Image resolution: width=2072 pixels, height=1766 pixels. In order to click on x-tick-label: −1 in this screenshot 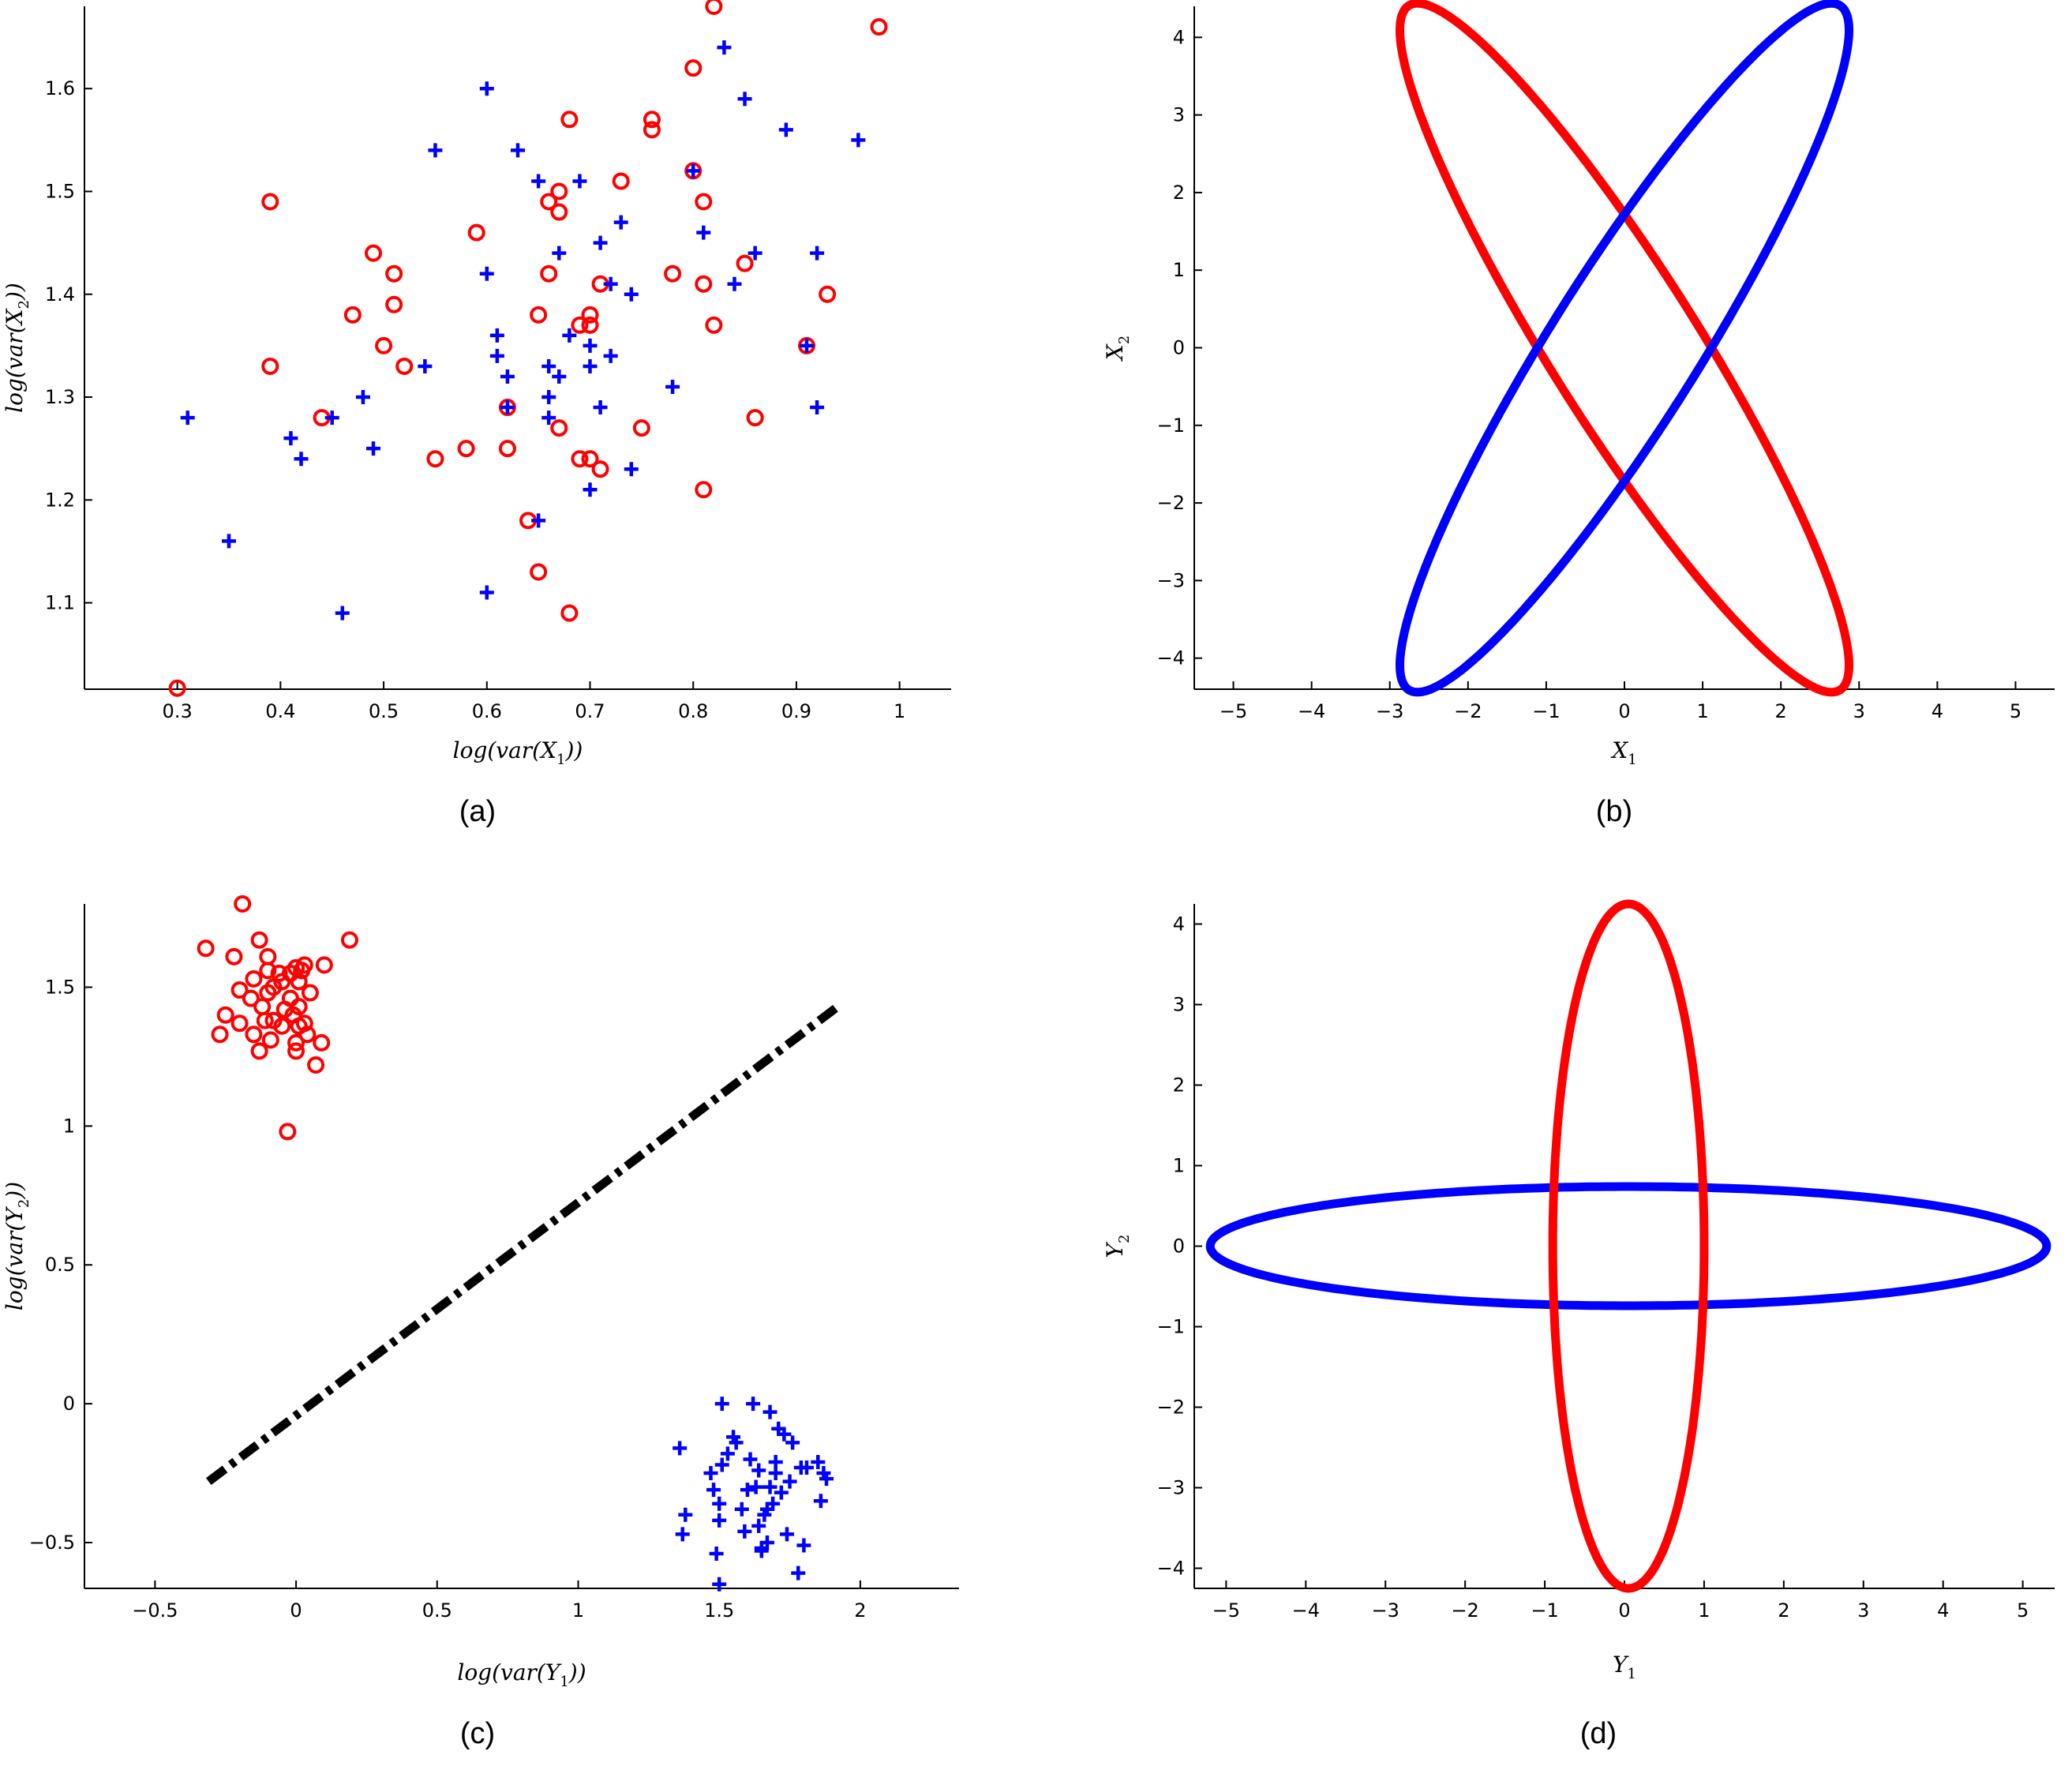, I will do `click(1544, 1611)`.